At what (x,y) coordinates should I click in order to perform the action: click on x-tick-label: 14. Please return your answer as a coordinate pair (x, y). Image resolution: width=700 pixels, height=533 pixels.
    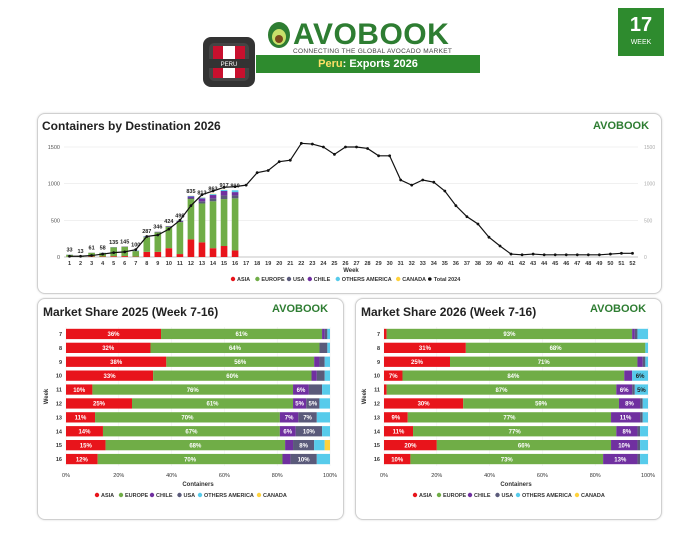
    Looking at the image, I should click on (213, 264).